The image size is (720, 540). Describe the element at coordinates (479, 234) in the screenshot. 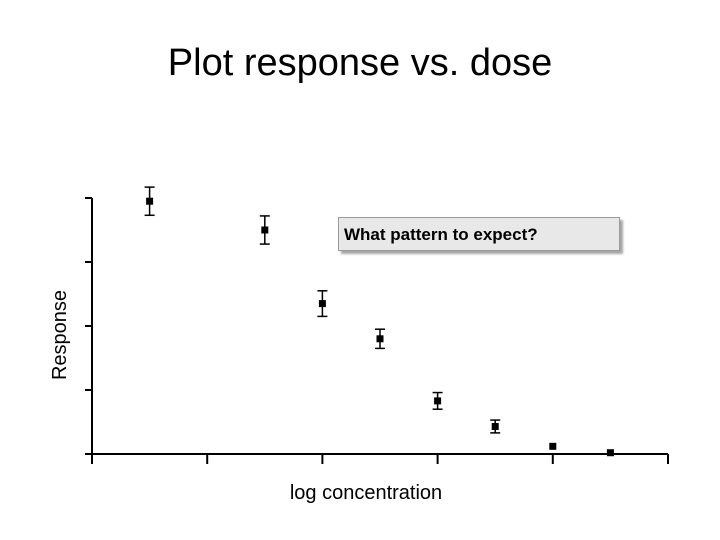

I see `callout-box: What pattern to expect?` at that location.